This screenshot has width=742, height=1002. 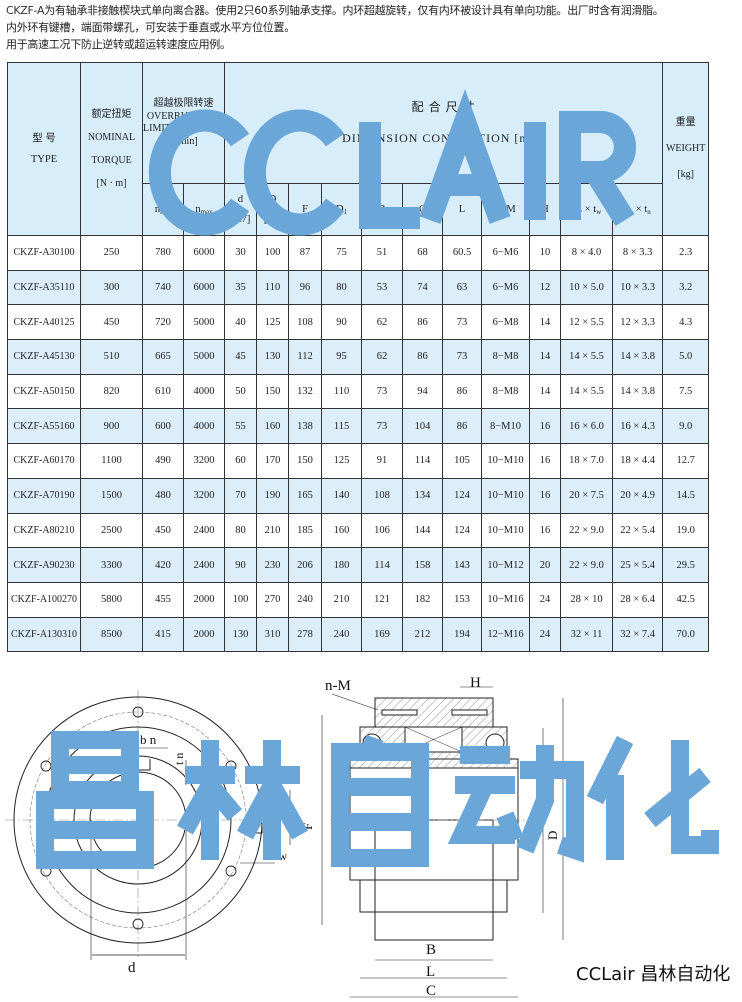 What do you see at coordinates (342, 530) in the screenshot?
I see `cell-D1: 160` at bounding box center [342, 530].